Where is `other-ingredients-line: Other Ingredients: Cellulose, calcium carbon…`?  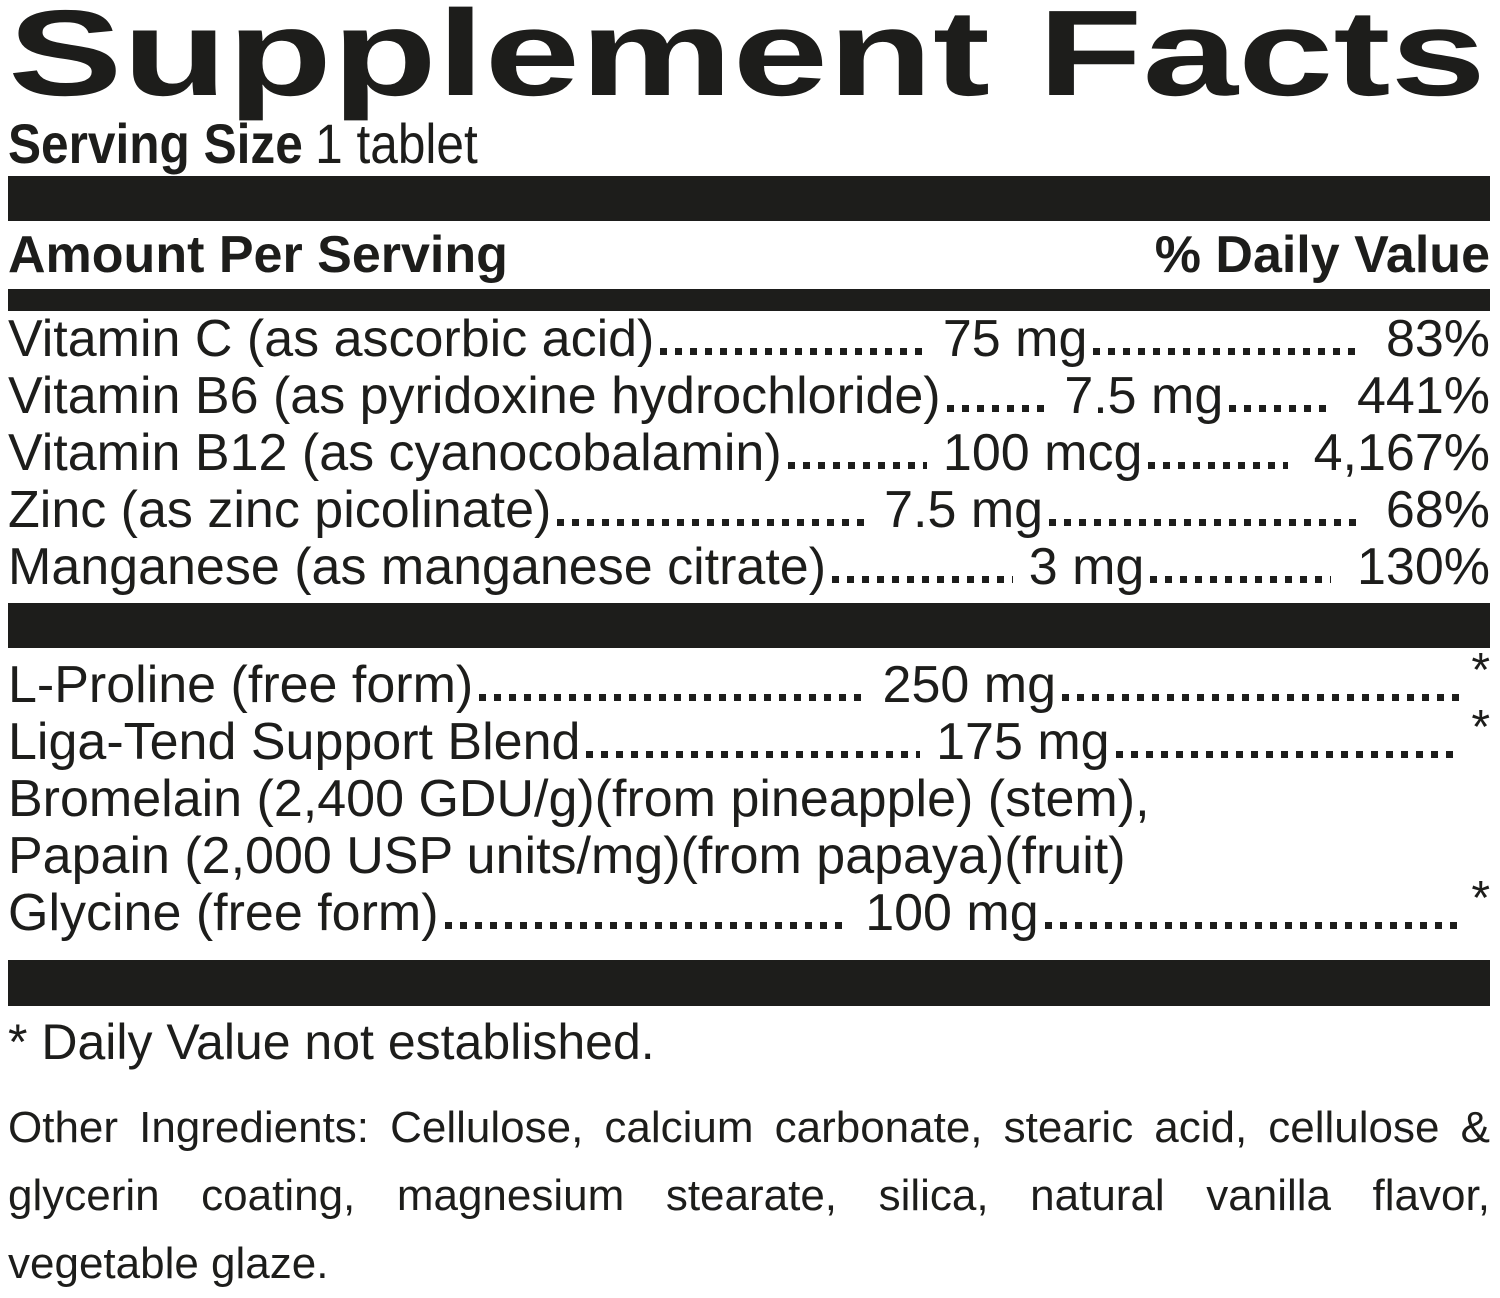
other-ingredients-line: Other Ingredients: Cellulose, calcium carbon… is located at coordinates (749, 1128).